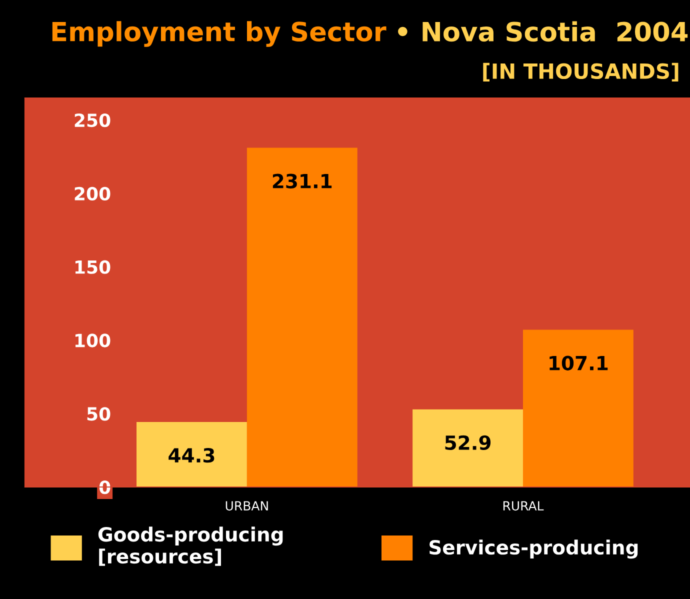 The width and height of the screenshot is (690, 599). What do you see at coordinates (98, 414) in the screenshot?
I see `y-tick-label: 50` at bounding box center [98, 414].